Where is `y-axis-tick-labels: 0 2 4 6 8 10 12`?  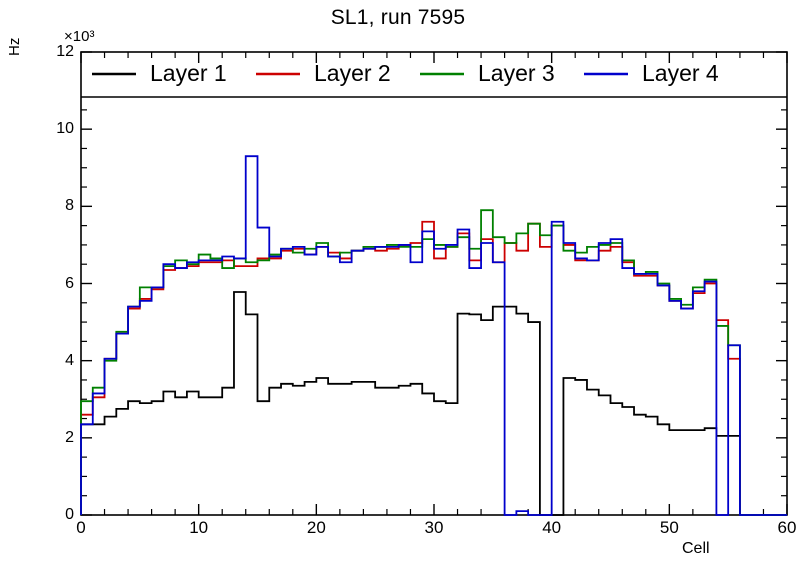
y-axis-tick-labels: 0 2 4 6 8 10 12 is located at coordinates (54, 286).